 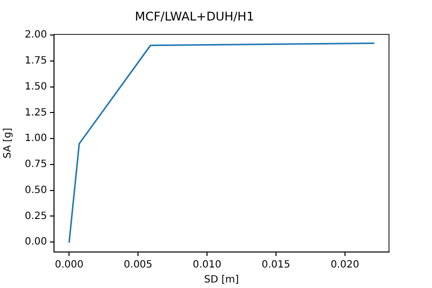 What do you see at coordinates (35, 190) in the screenshot?
I see `y-tick-label: 0.50` at bounding box center [35, 190].